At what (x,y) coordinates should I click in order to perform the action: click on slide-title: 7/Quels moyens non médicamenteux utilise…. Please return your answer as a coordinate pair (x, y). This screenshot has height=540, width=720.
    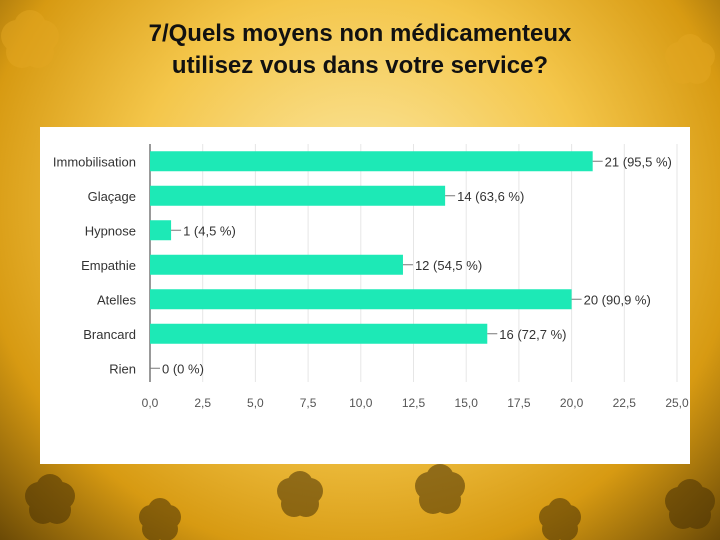
    Looking at the image, I should click on (360, 50).